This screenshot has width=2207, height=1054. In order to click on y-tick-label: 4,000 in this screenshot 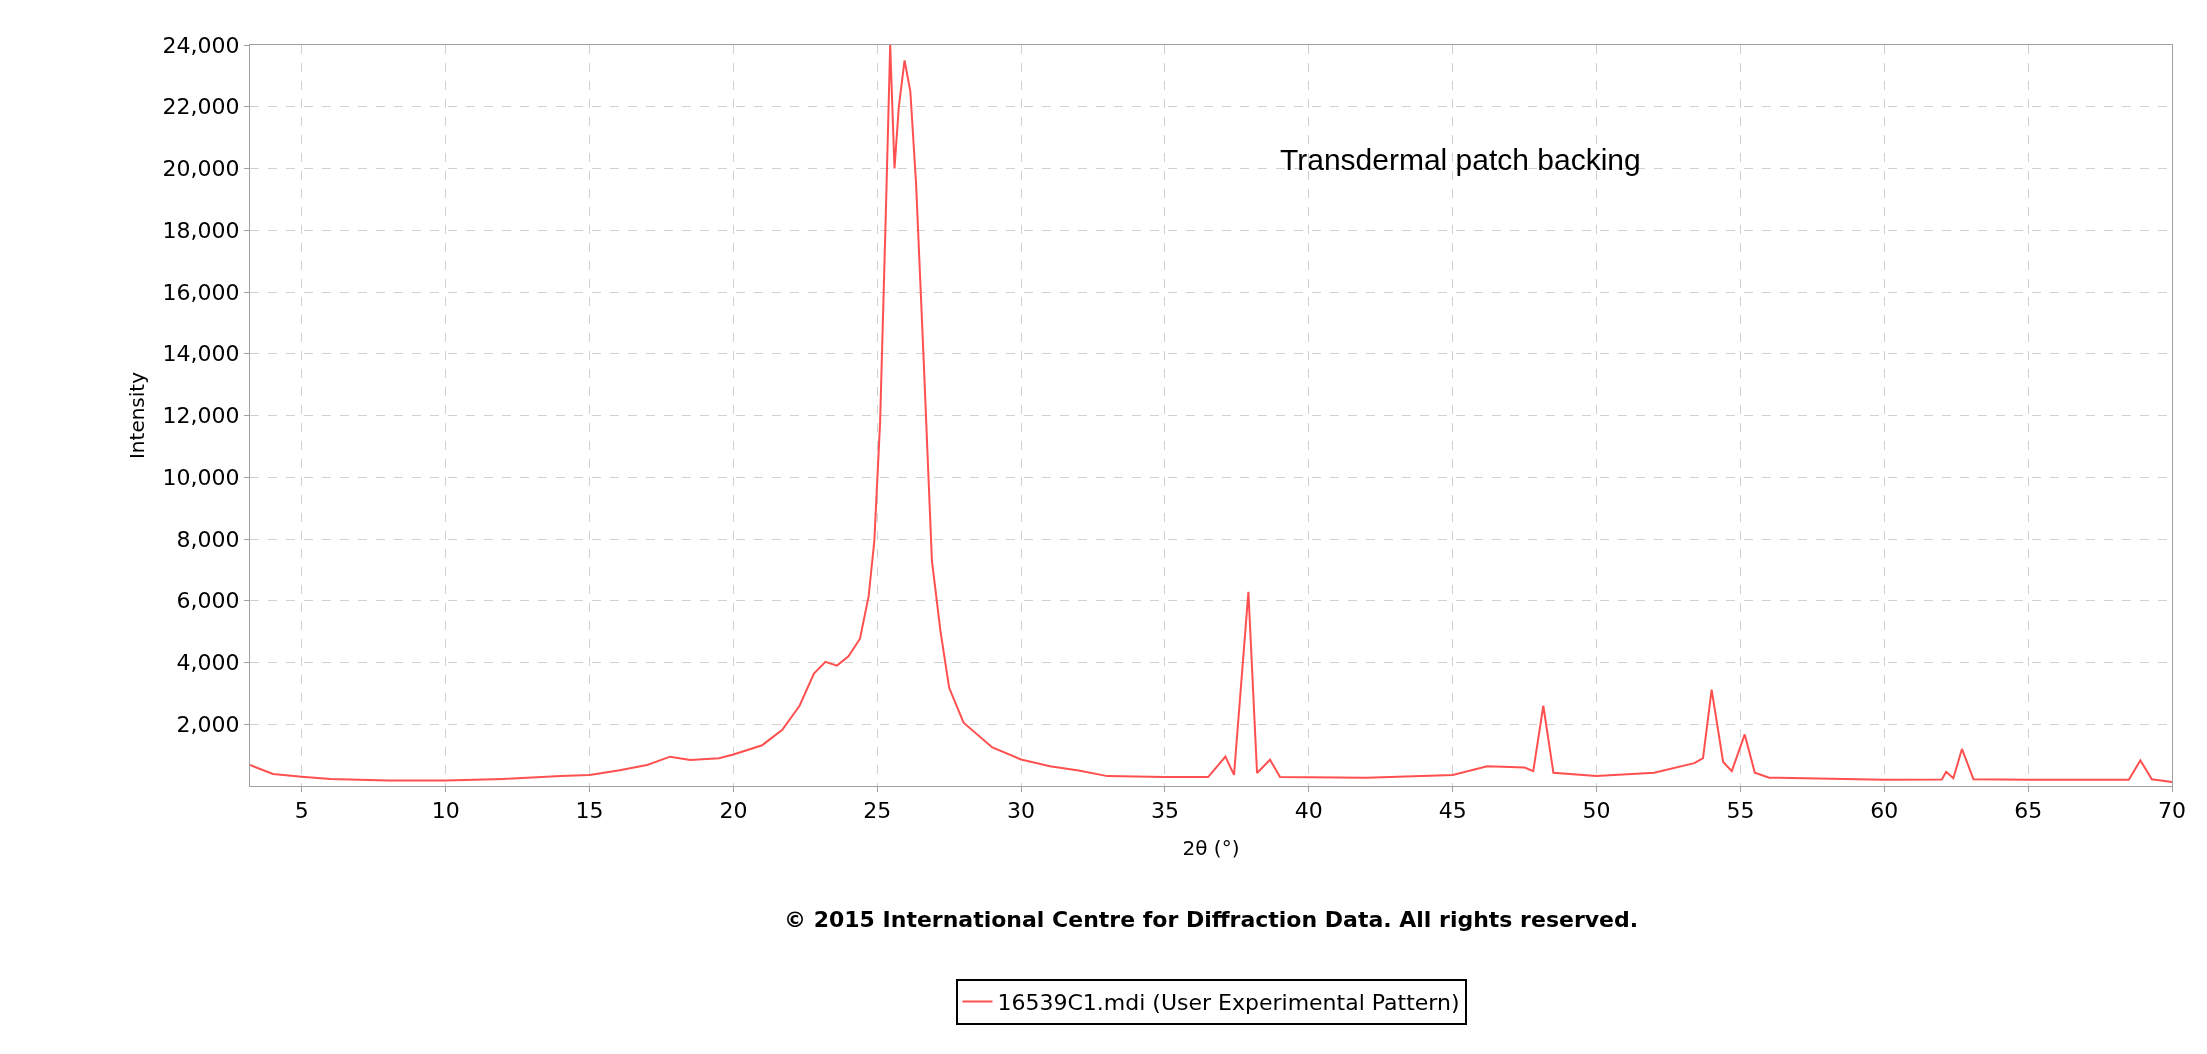, I will do `click(208, 663)`.